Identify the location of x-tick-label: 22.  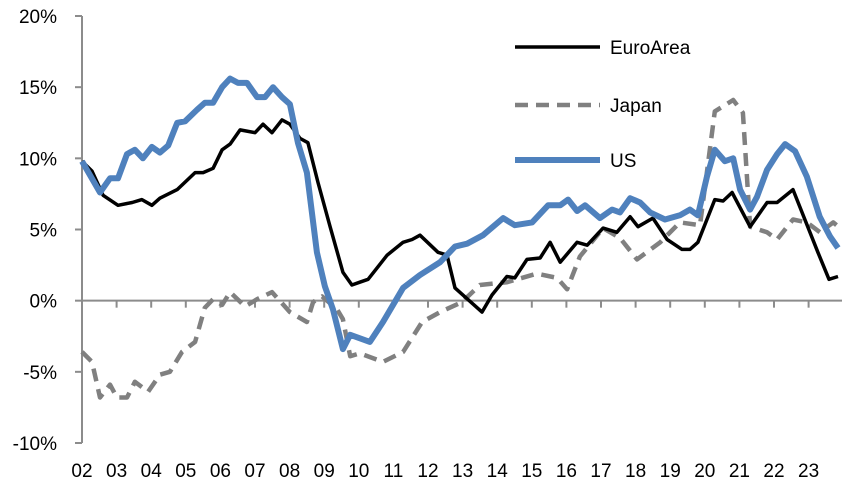
(773, 471).